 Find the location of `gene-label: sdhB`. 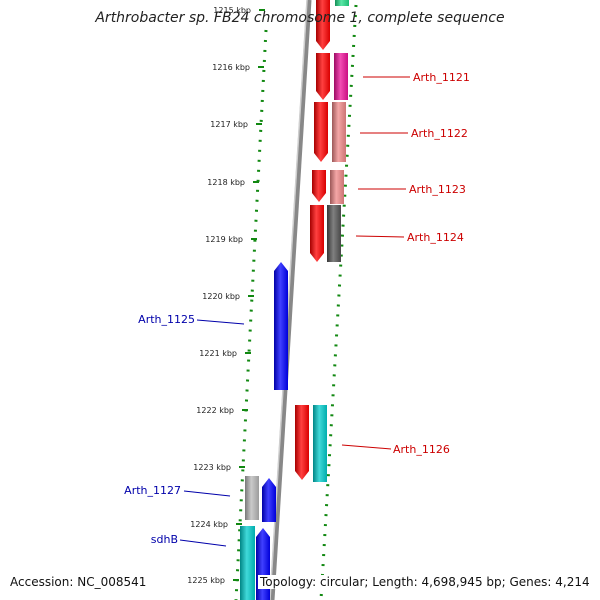

gene-label: sdhB is located at coordinates (164, 539).